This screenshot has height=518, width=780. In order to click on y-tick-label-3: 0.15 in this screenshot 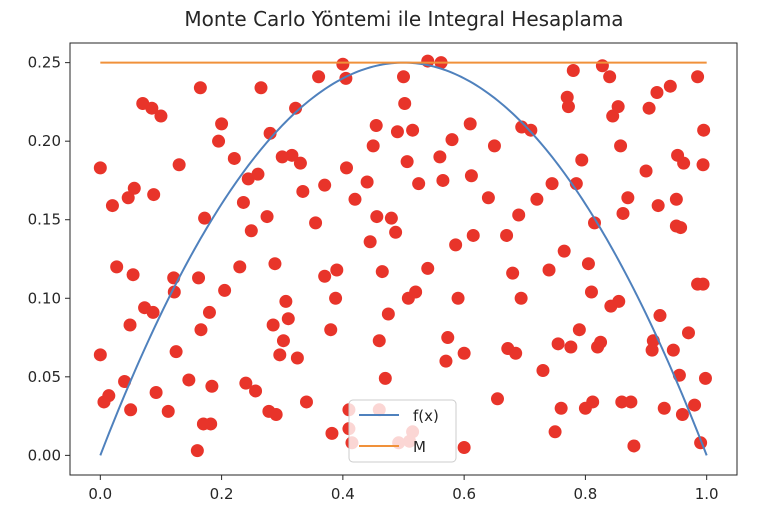, I will do `click(44, 220)`.